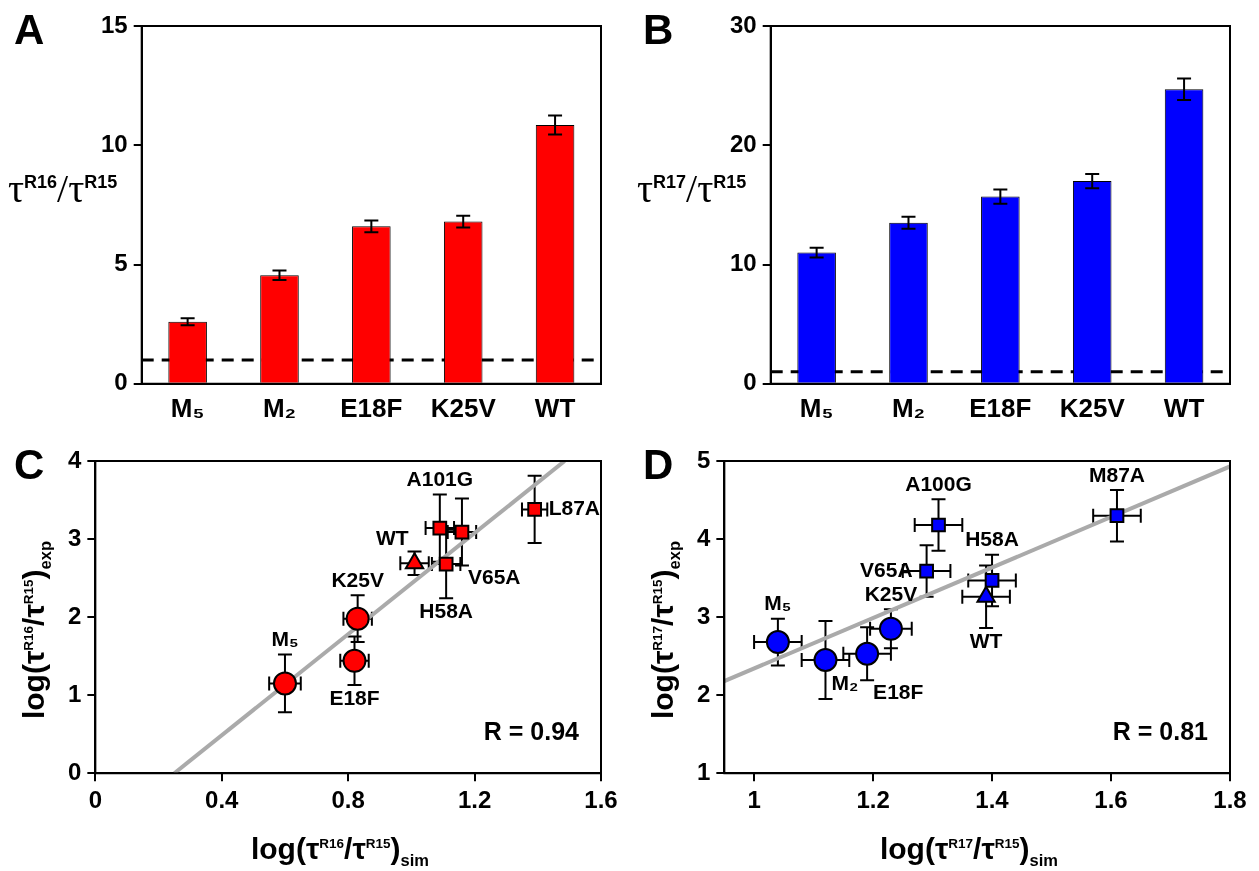 The height and width of the screenshot is (871, 1259). What do you see at coordinates (531, 731) in the screenshot?
I see `annotation: R = 0.94` at bounding box center [531, 731].